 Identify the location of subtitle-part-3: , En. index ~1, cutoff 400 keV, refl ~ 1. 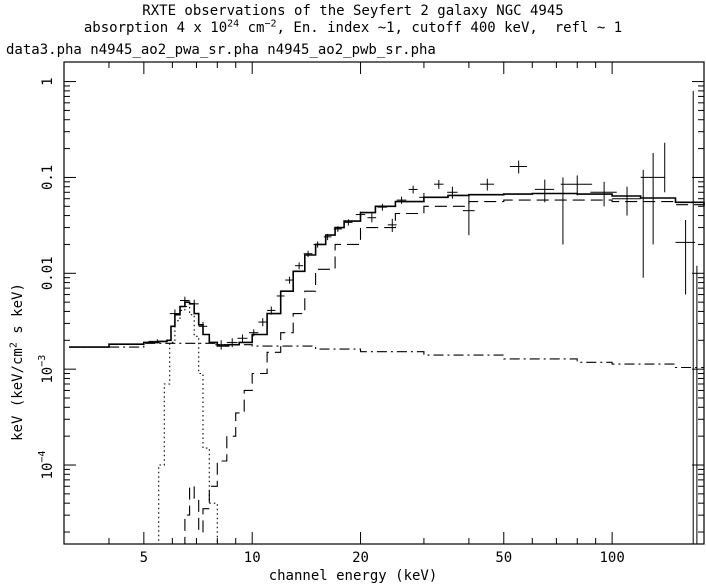
(449, 28).